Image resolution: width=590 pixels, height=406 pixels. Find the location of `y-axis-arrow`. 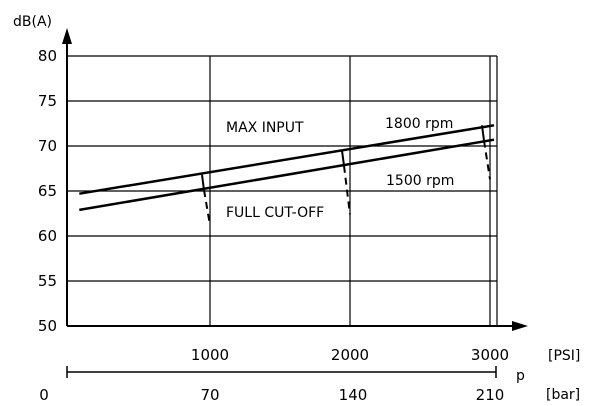

y-axis-arrow is located at coordinates (67, 36).